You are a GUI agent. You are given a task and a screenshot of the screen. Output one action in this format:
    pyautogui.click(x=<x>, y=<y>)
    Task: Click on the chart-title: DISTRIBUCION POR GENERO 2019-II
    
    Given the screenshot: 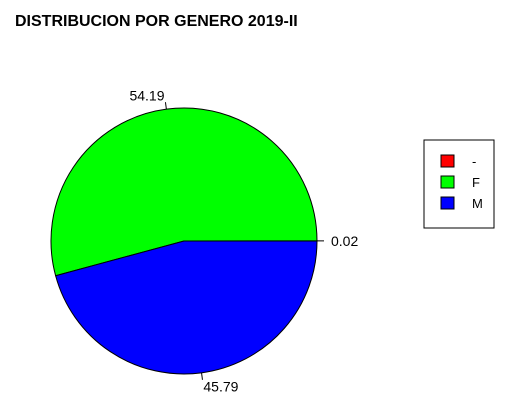 What is the action you would take?
    pyautogui.click(x=156, y=21)
    